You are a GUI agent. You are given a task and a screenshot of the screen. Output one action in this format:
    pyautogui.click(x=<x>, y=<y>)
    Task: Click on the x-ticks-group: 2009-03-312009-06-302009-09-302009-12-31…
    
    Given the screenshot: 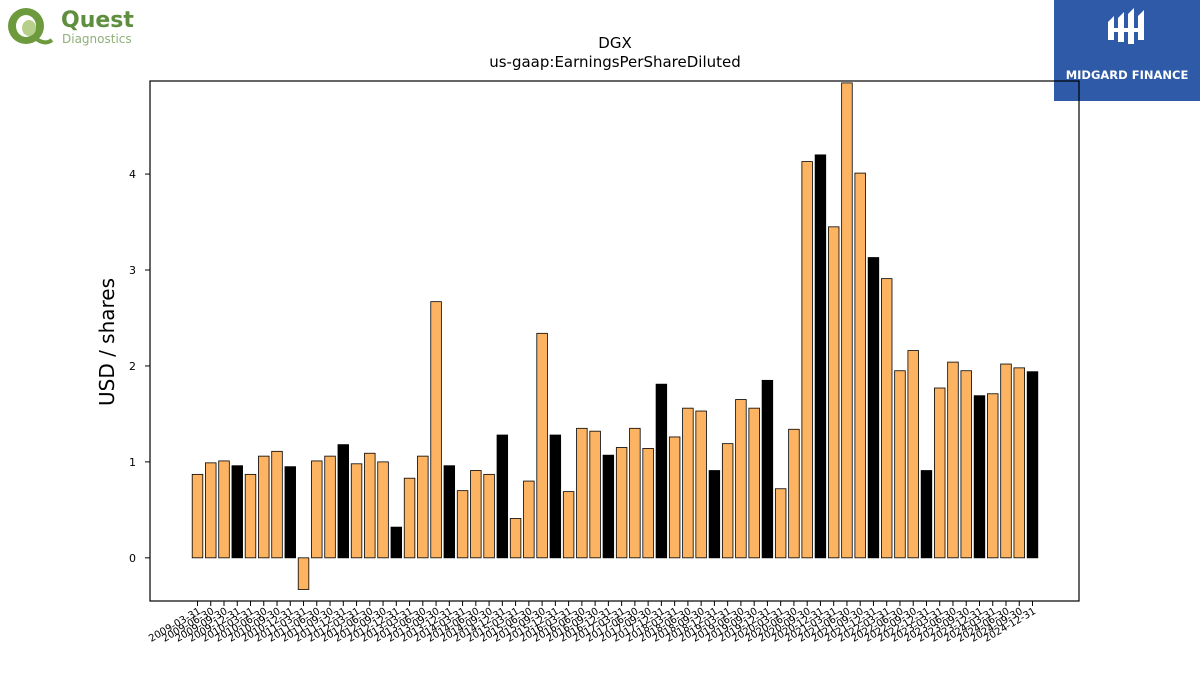 What is the action you would take?
    pyautogui.click(x=592, y=623)
    